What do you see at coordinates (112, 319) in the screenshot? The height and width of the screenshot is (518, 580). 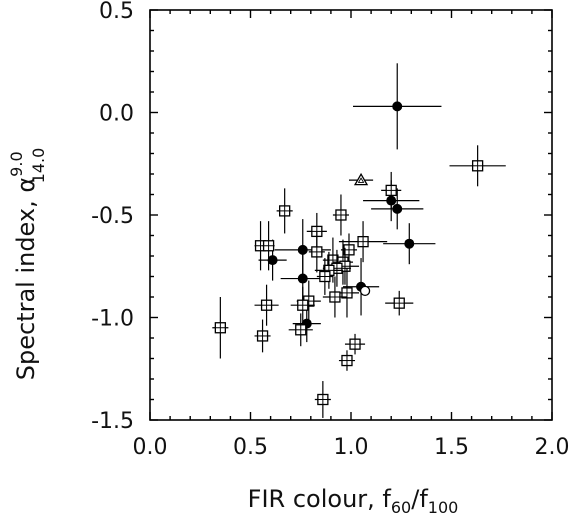 I see `y-tick-label: -1.0` at bounding box center [112, 319].